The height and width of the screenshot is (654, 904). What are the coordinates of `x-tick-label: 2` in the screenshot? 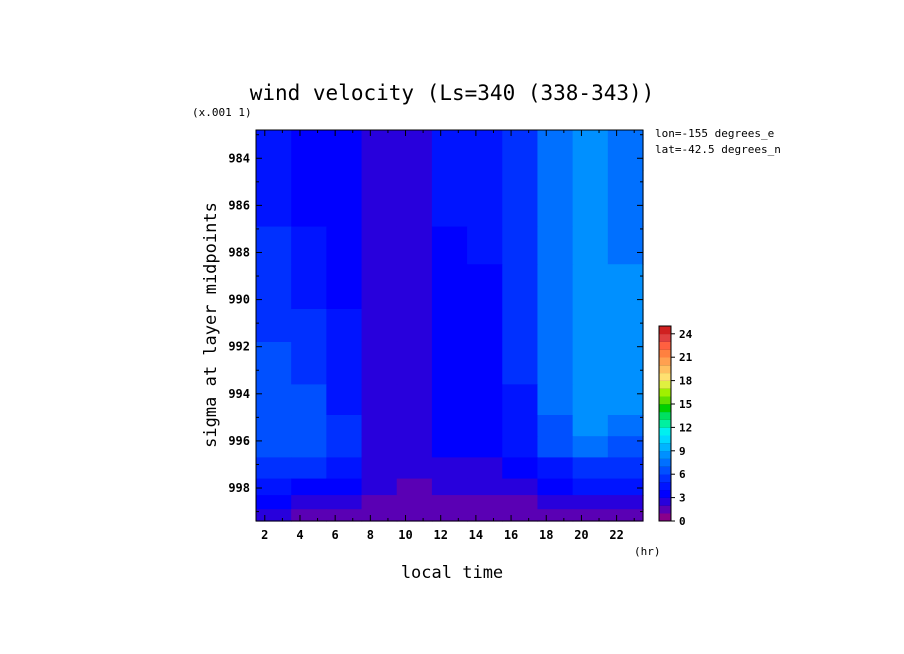 It's located at (264, 535).